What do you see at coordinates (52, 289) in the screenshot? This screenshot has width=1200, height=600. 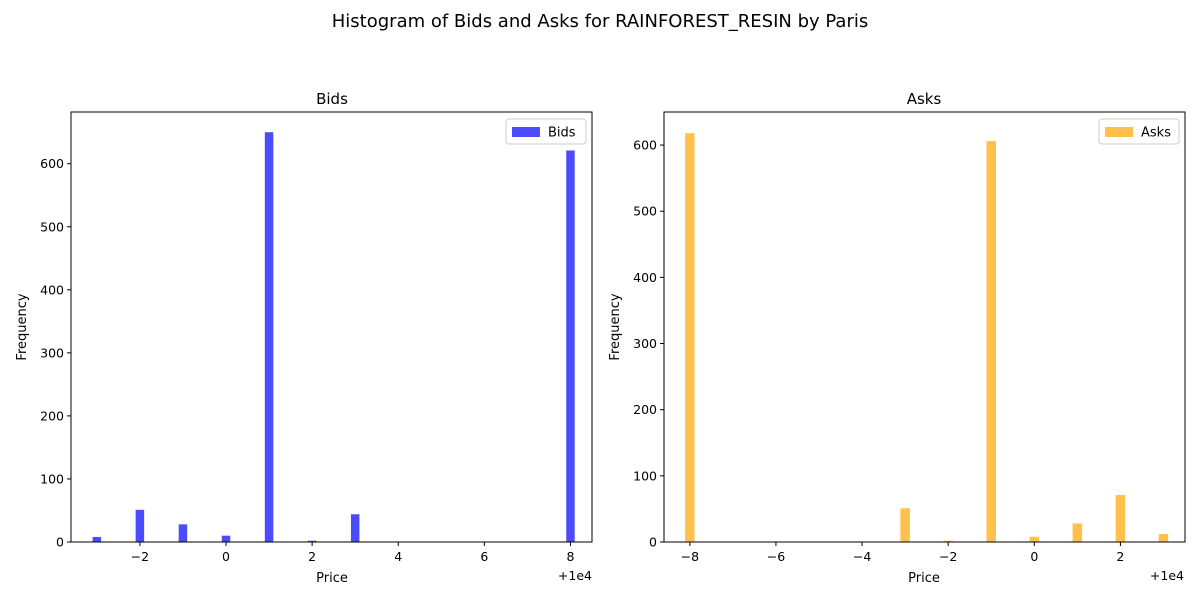 I see `bids-y-tick-label: 400` at bounding box center [52, 289].